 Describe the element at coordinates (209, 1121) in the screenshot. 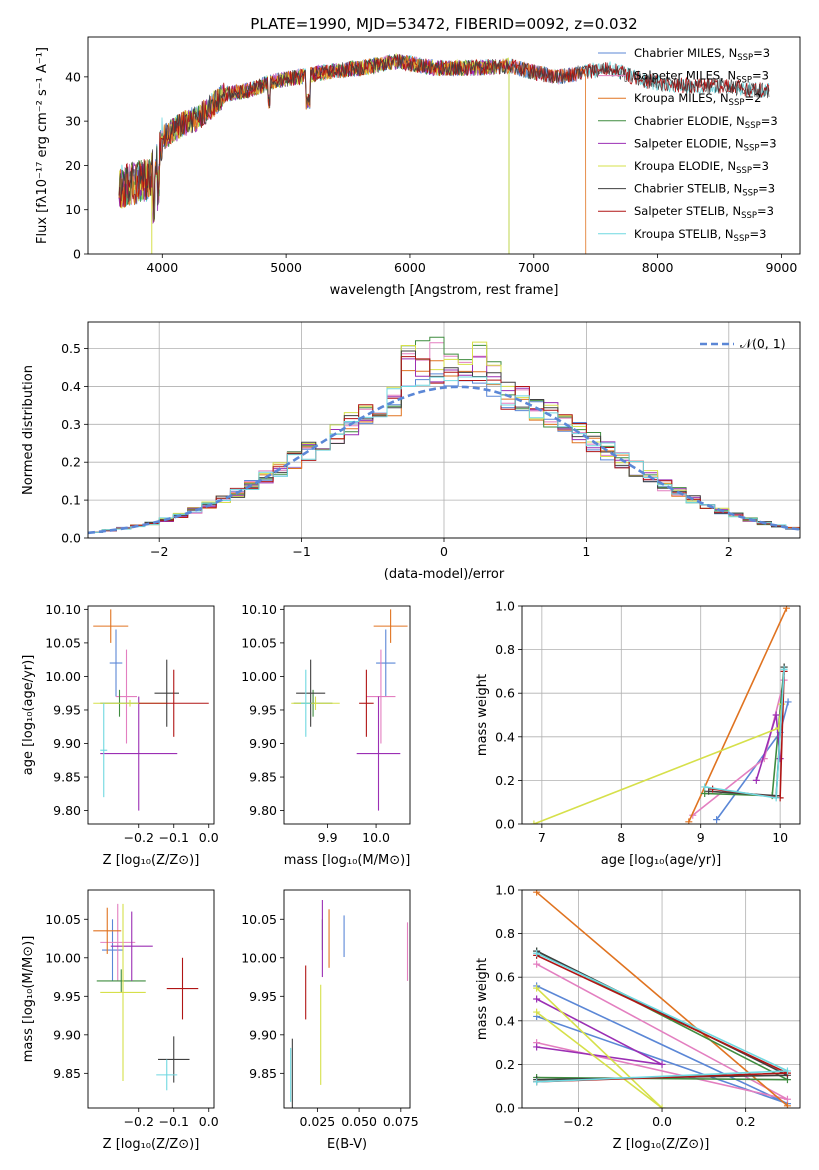

I see `x-tick-label: 0.0` at that location.